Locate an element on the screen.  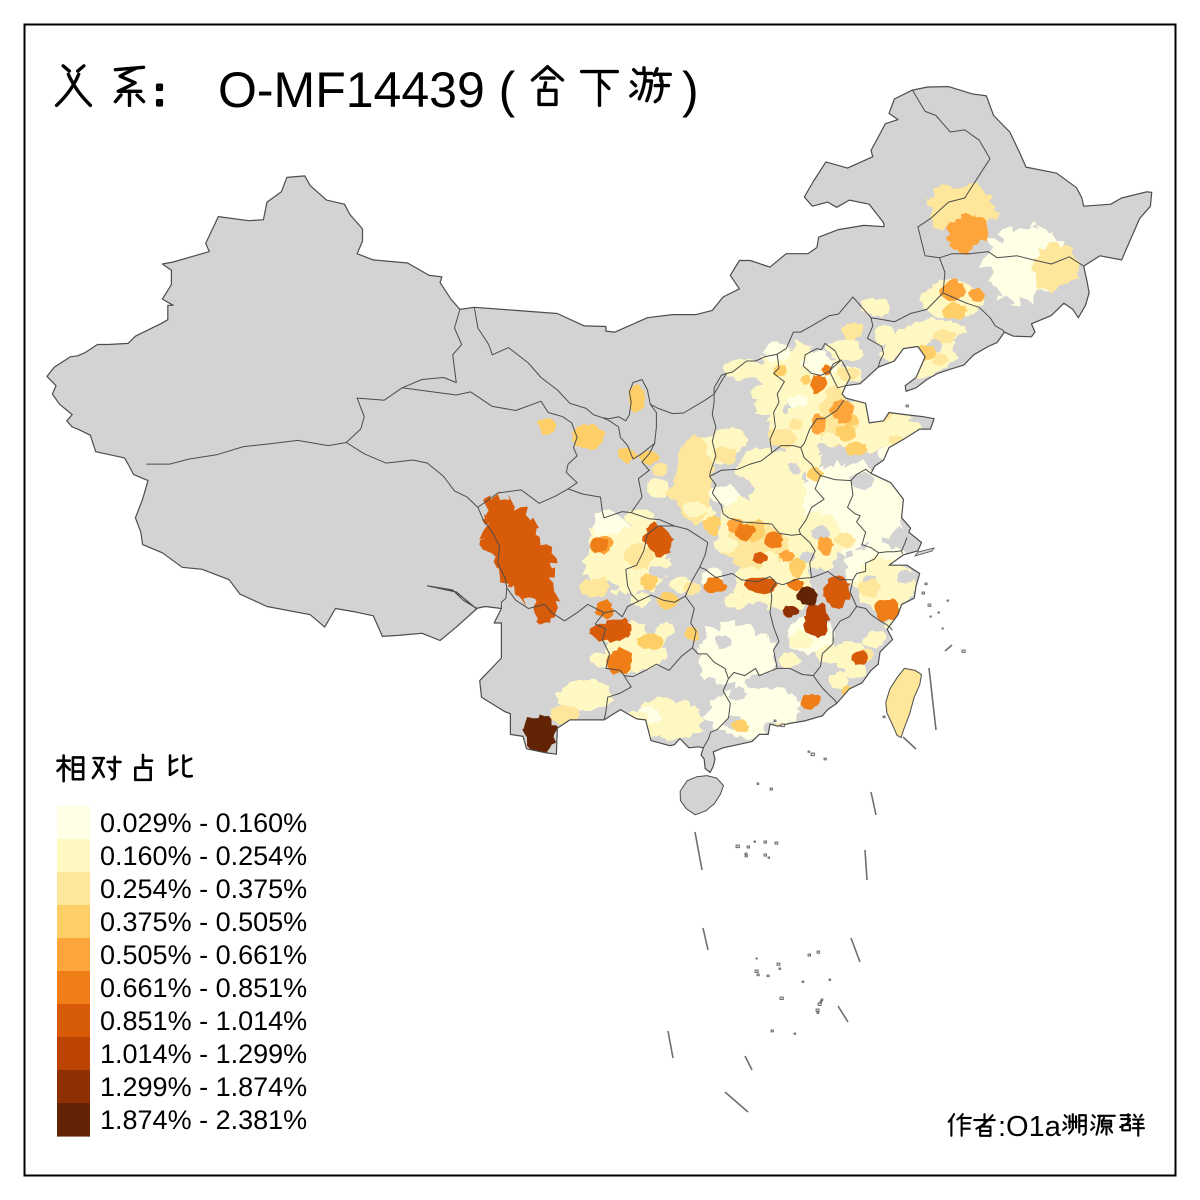
svg-text: 0.505% - 0.661% is located at coordinates (203, 955).